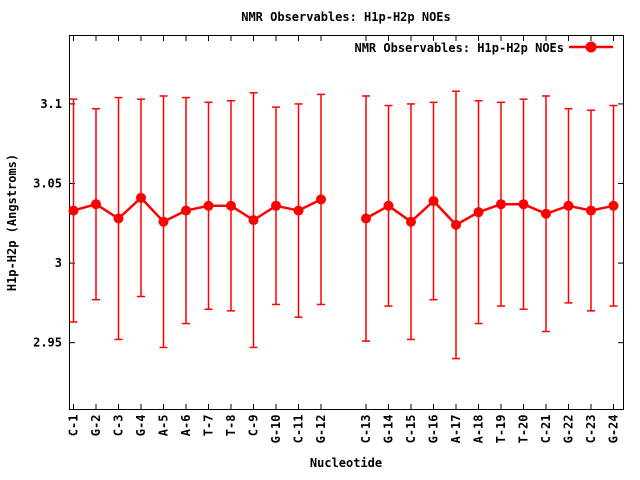 The width and height of the screenshot is (640, 480). What do you see at coordinates (231, 426) in the screenshot?
I see `x-tick-label: T-8` at bounding box center [231, 426].